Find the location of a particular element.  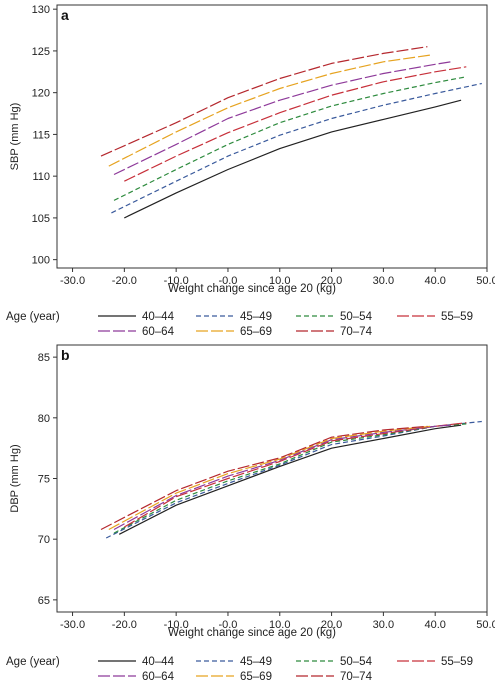

y-axis-label: DBP (mm Hg) is located at coordinates (15, 478).